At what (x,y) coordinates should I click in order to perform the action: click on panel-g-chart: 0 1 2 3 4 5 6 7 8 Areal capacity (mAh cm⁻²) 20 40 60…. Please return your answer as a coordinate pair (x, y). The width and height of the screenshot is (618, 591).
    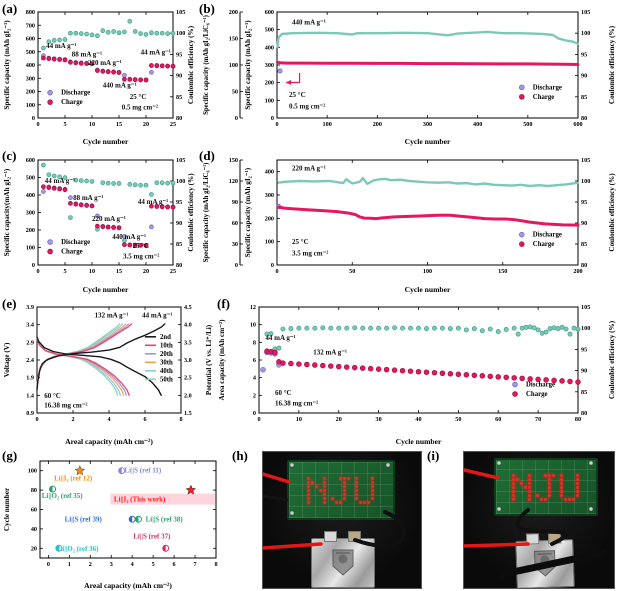
    Looking at the image, I should click on (115, 519).